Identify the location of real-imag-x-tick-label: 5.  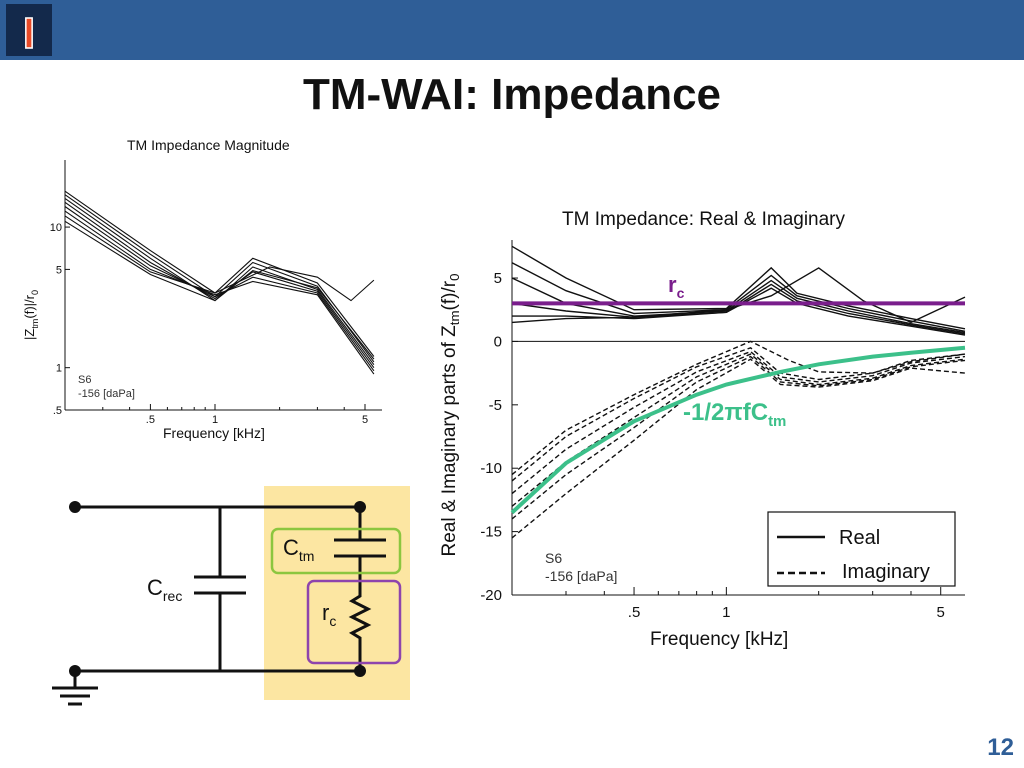
(941, 612).